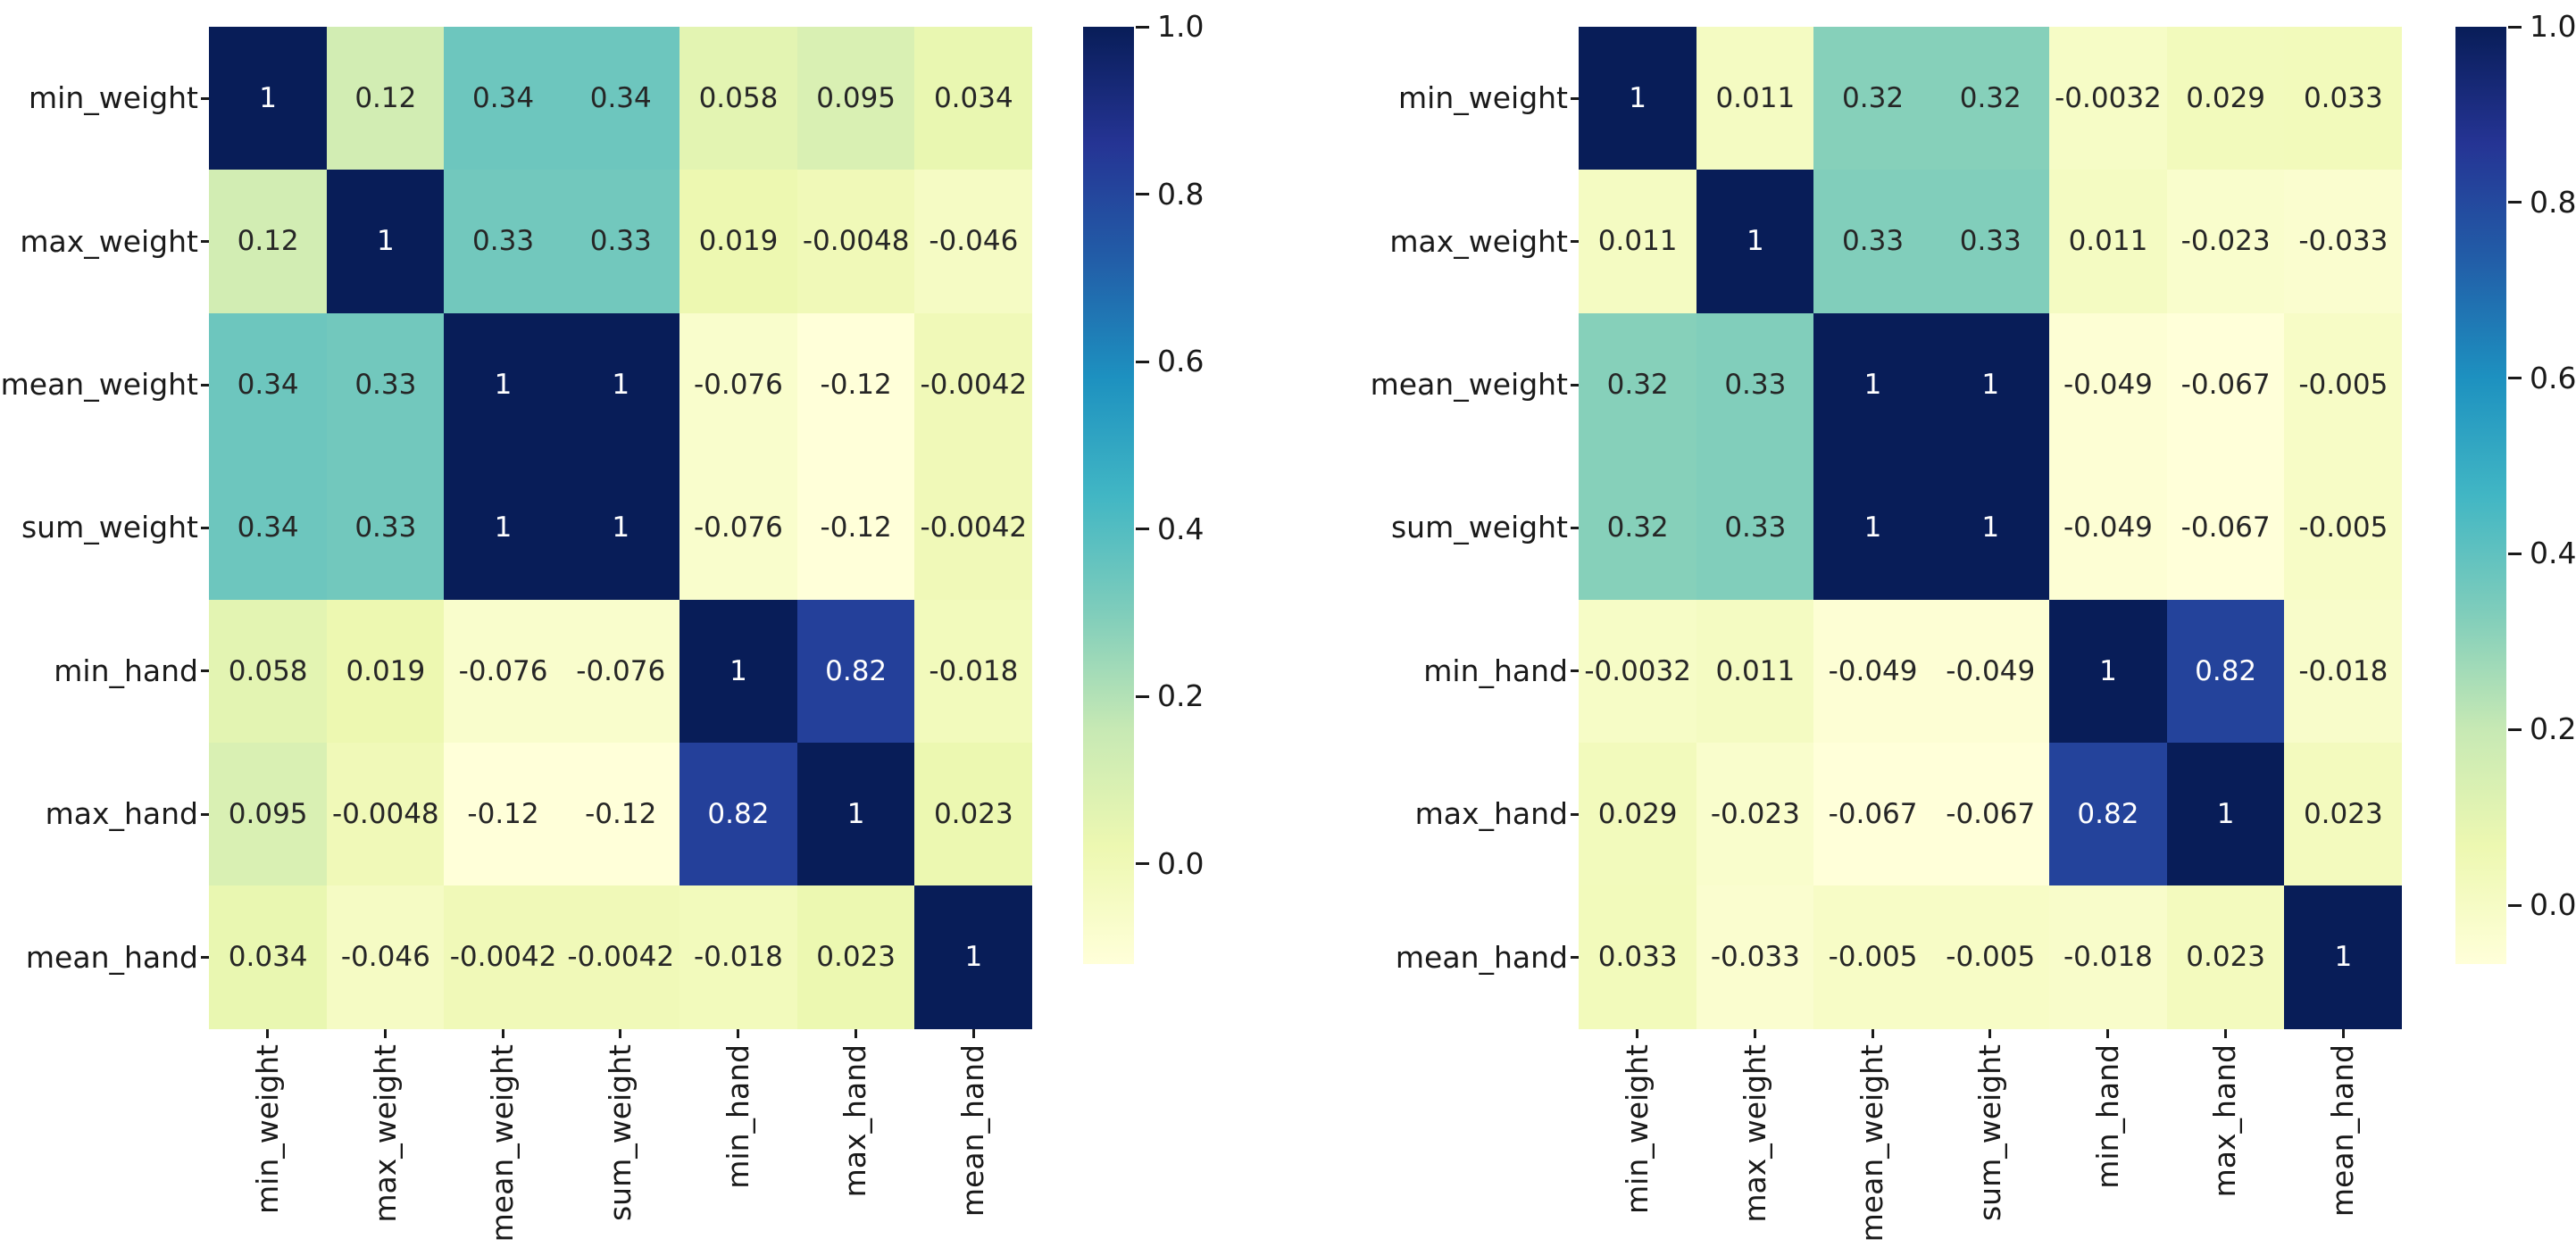  Describe the element at coordinates (973, 242) in the screenshot. I see `heatmap-cell: -0.046` at that location.